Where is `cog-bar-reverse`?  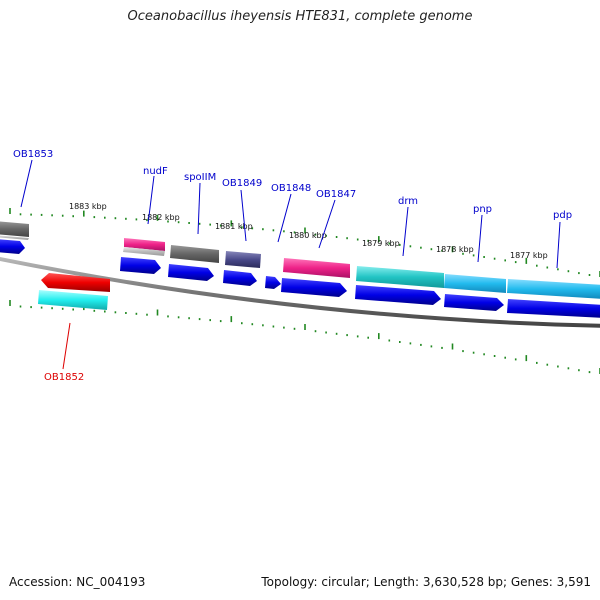 cog-bar-reverse is located at coordinates (73, 300).